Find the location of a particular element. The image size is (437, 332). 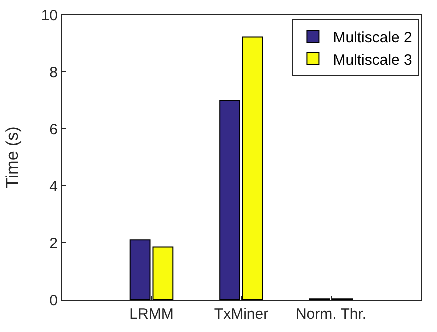

y-tick-label: 2 is located at coordinates (54, 243).